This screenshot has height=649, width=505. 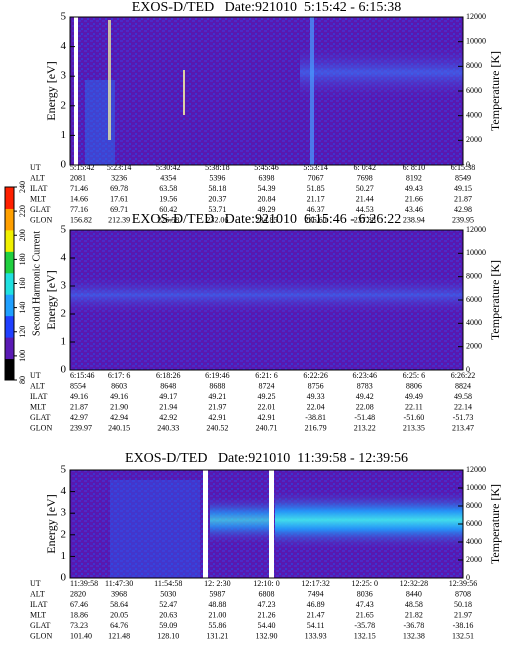 What do you see at coordinates (463, 396) in the screenshot?
I see `table-cell: 49.58` at bounding box center [463, 396].